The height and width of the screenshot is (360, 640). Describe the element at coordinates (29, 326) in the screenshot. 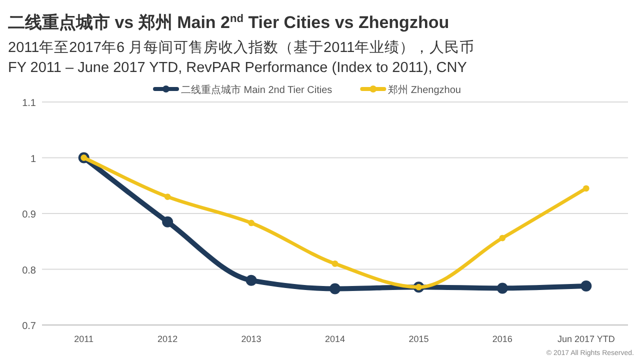

I see `y-tick-label: 0.7` at that location.